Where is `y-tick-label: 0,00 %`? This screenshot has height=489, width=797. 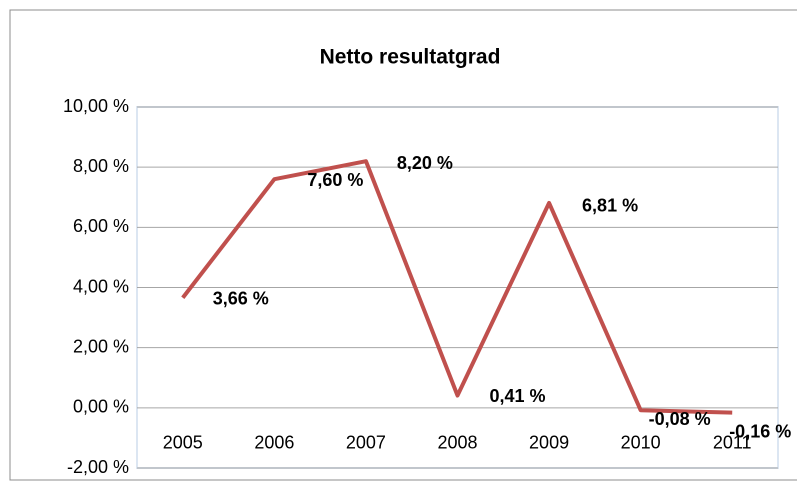 y-tick-label: 0,00 % is located at coordinates (101, 407).